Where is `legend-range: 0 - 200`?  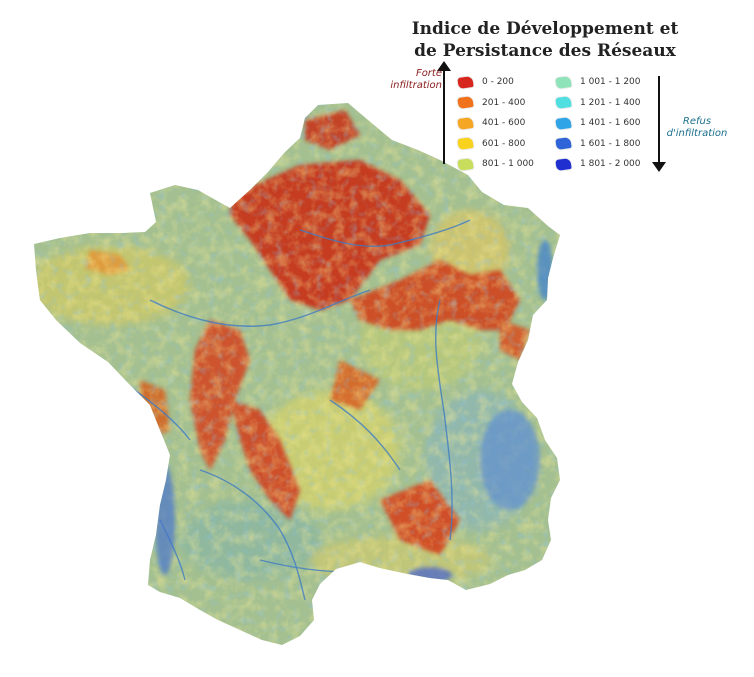
legend-range: 0 - 200 is located at coordinates (498, 82).